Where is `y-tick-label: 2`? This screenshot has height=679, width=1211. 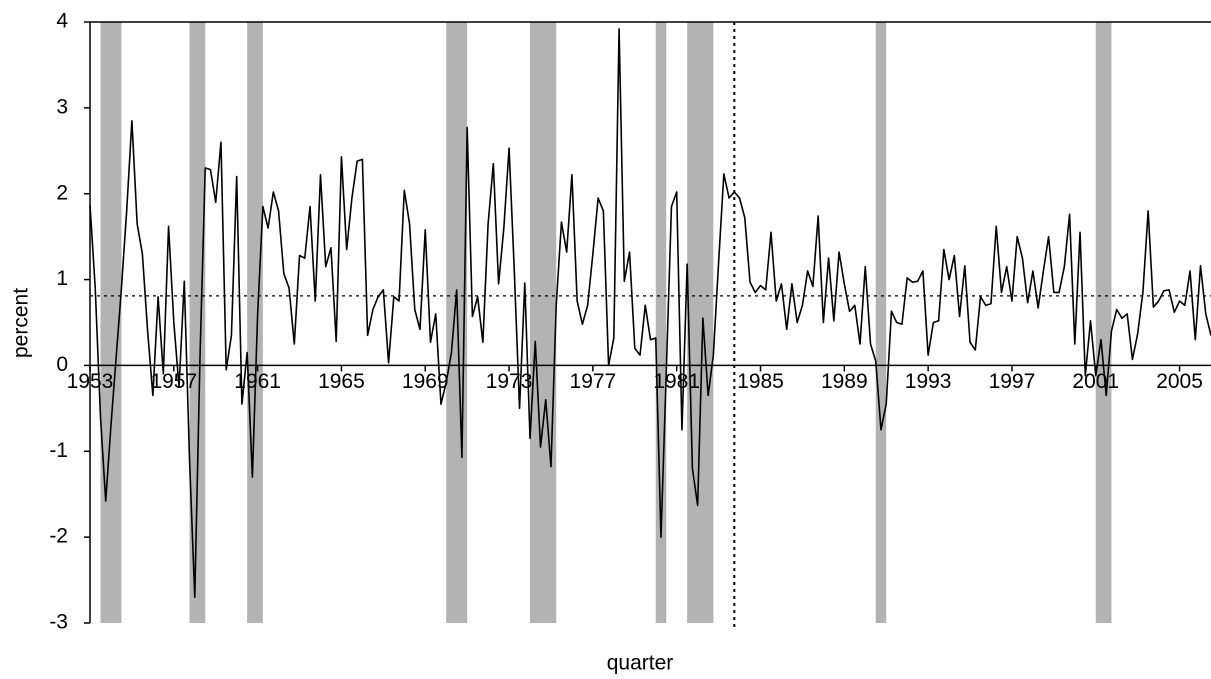 y-tick-label: 2 is located at coordinates (62, 192).